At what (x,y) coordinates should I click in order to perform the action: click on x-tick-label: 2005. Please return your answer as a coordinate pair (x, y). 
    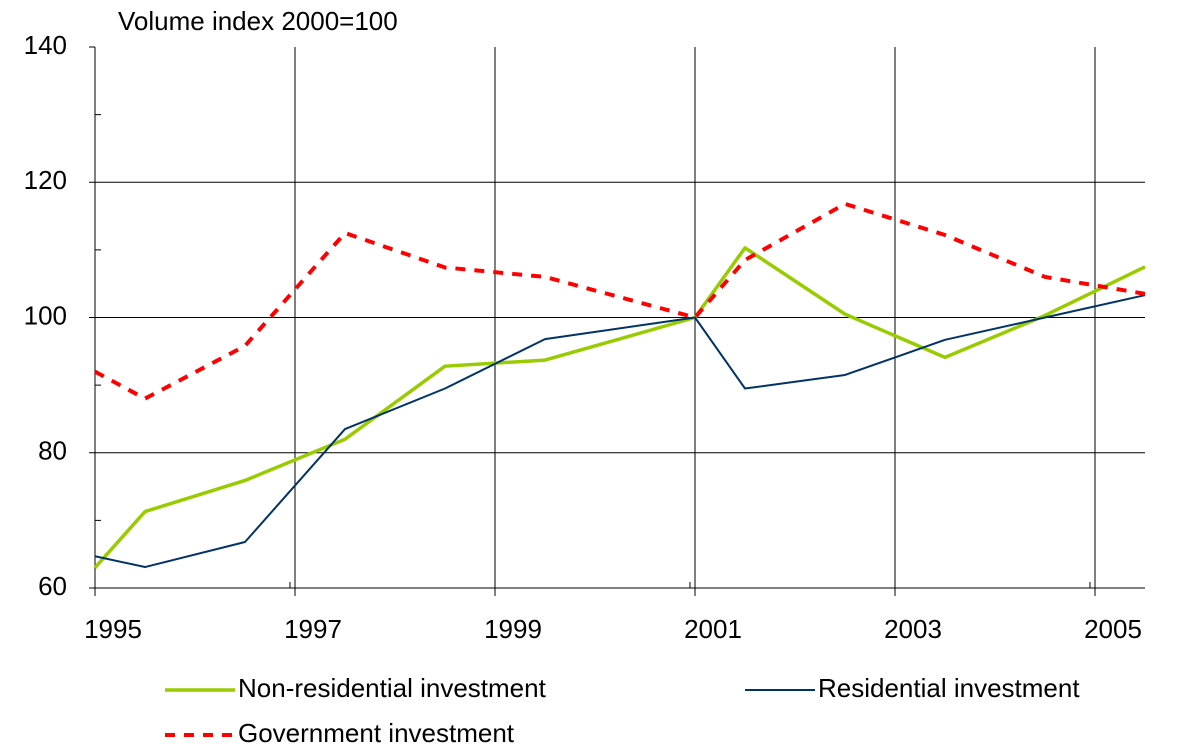
    Looking at the image, I should click on (1113, 629).